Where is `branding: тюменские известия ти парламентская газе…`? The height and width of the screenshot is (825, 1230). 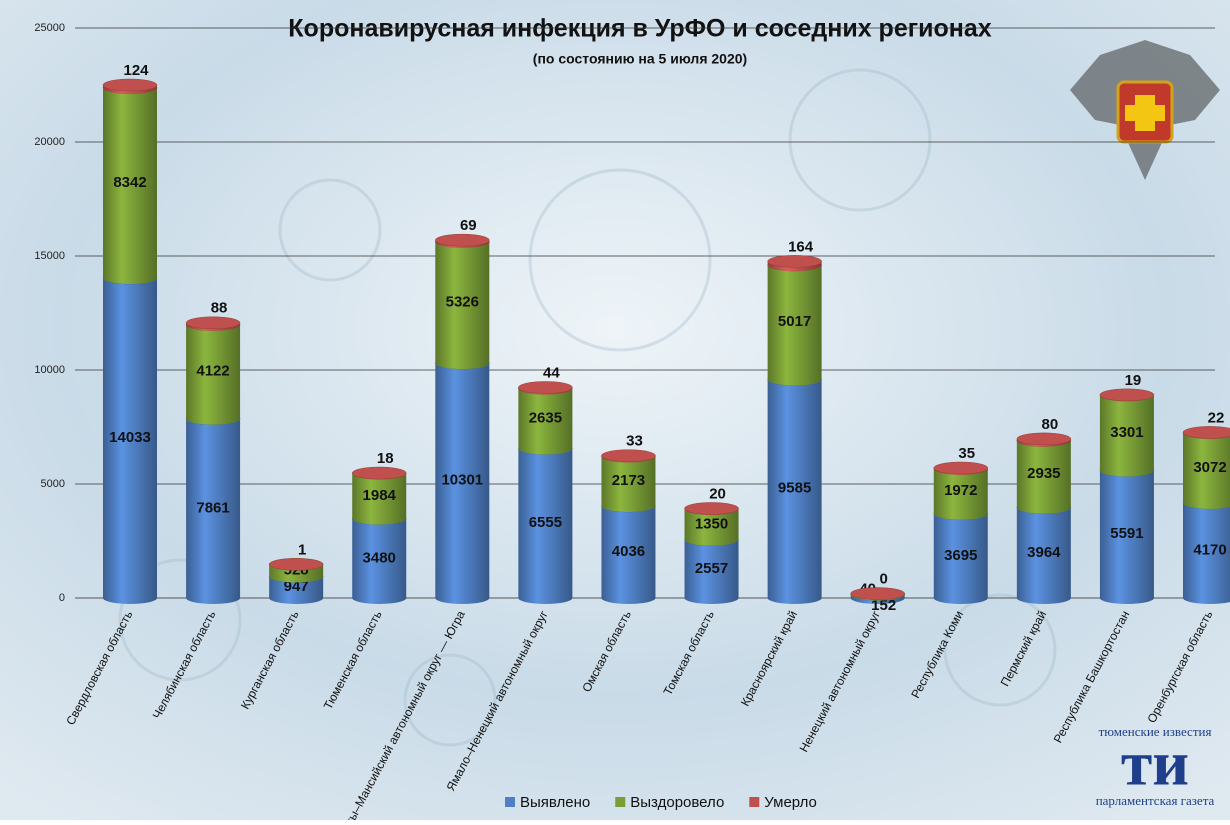 branding: тюменские известия ти парламентская газе… is located at coordinates (1155, 766).